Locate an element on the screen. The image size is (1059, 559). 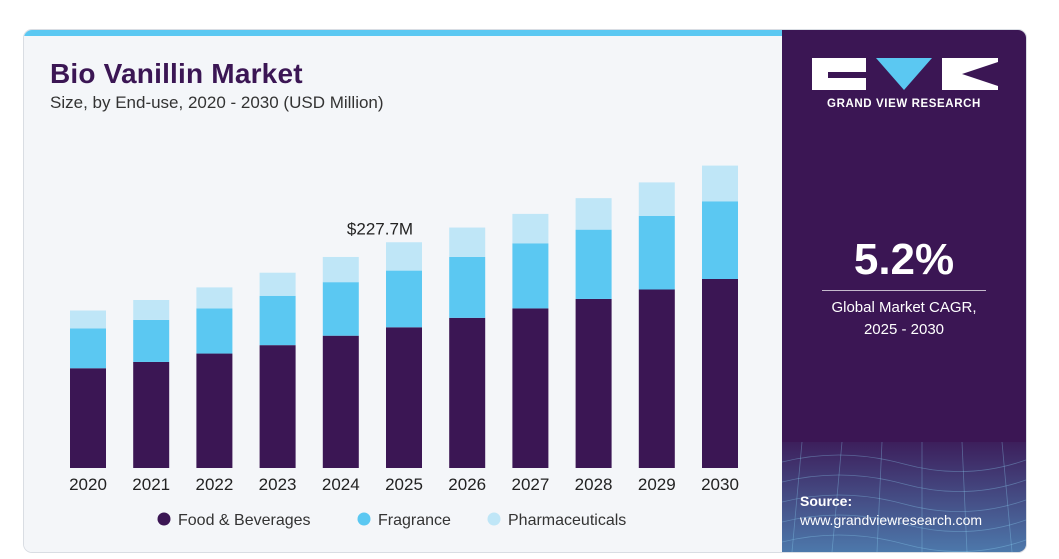
bar-segment-pharma-2024 is located at coordinates (340, 269).